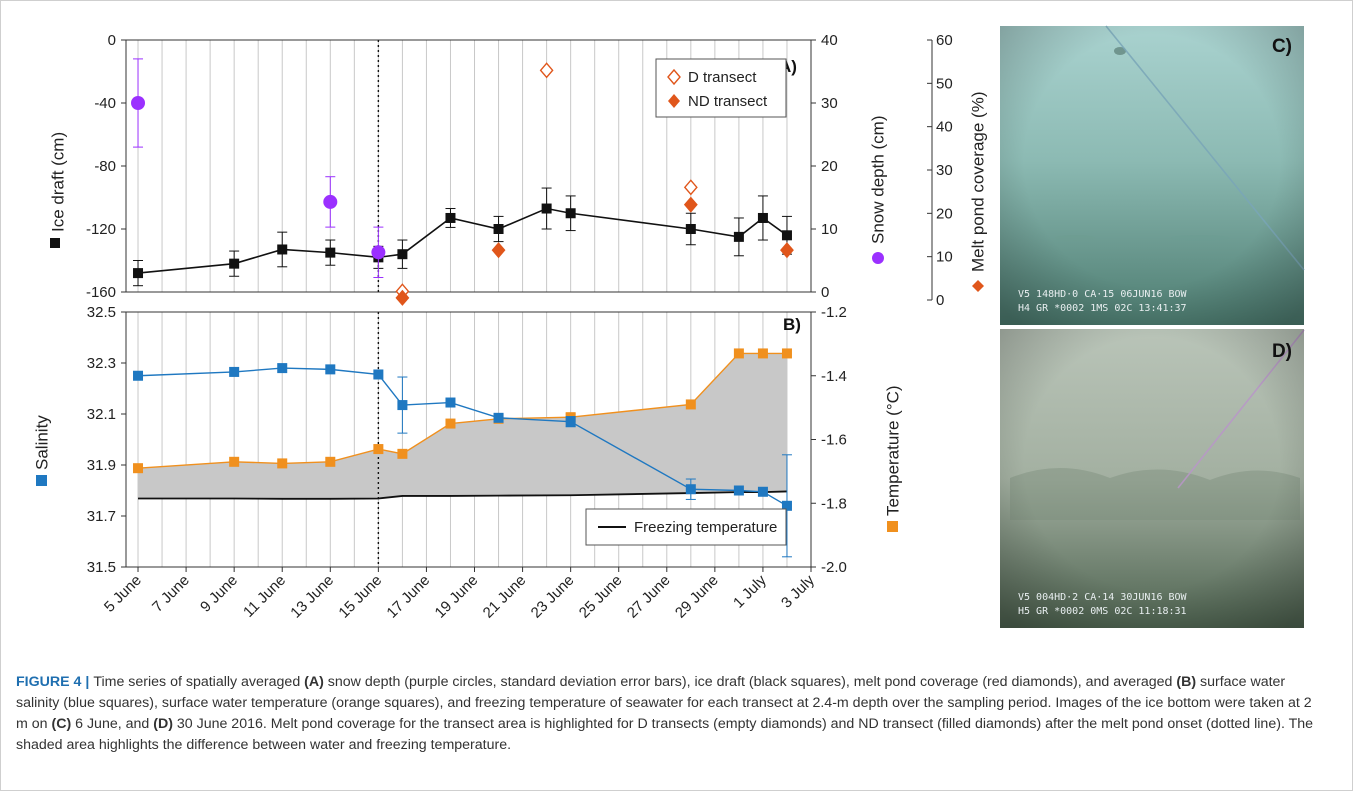  I want to click on orange-square-marker-icon, so click(892, 526).